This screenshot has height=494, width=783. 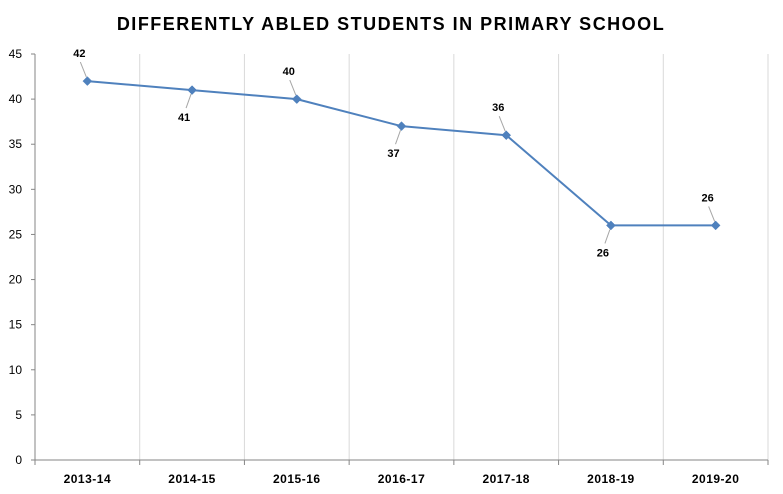 What do you see at coordinates (16, 99) in the screenshot?
I see `y-tick-label: 40` at bounding box center [16, 99].